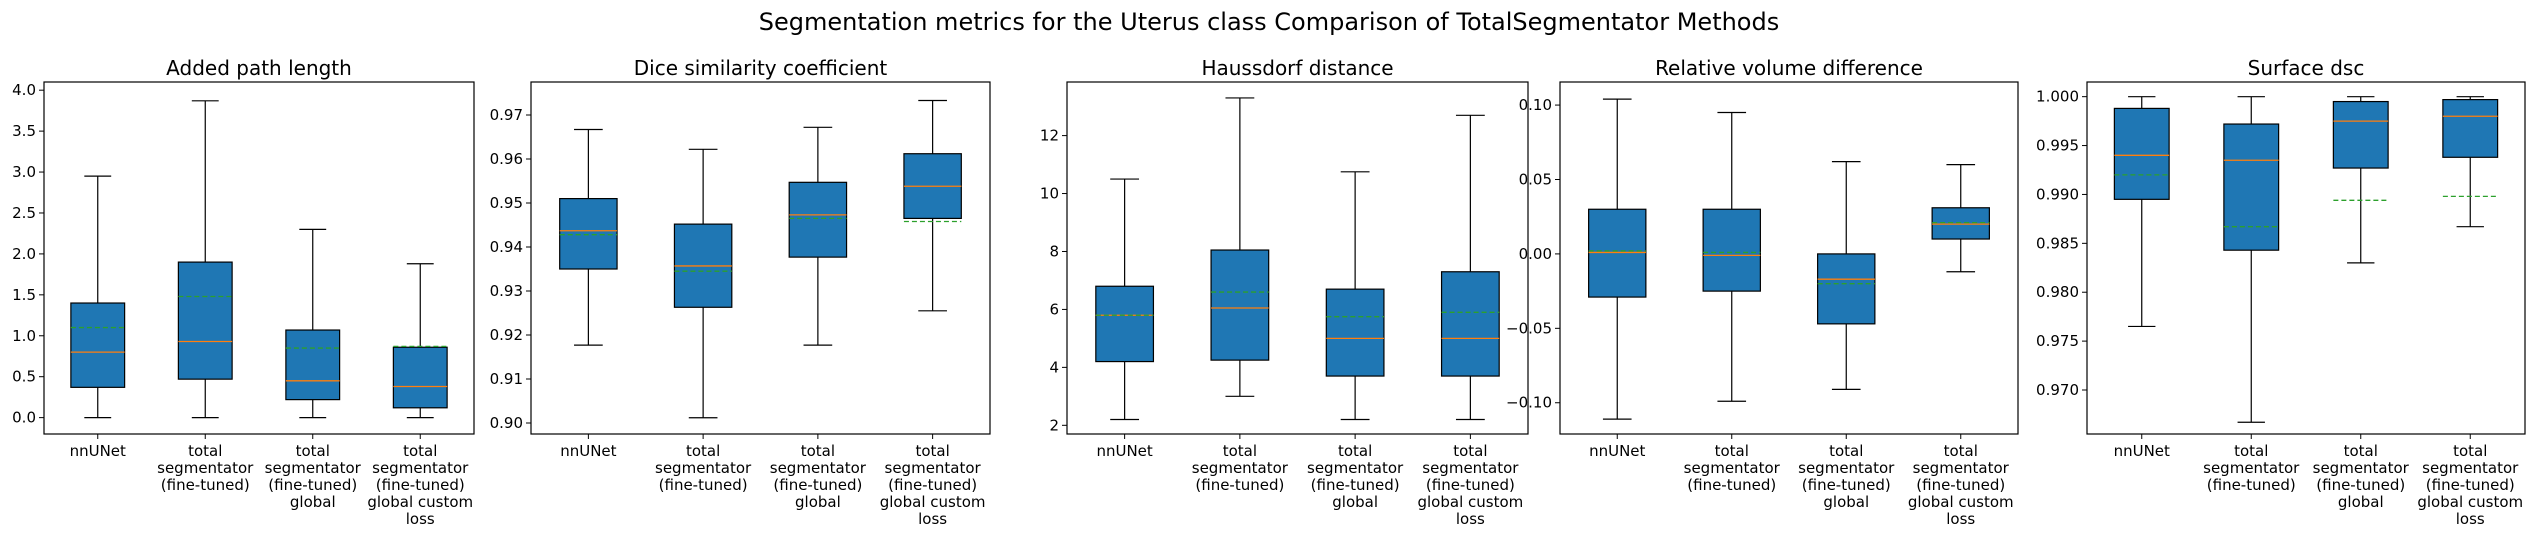  What do you see at coordinates (506, 335) in the screenshot?
I see `y-tick-label: 0.92` at bounding box center [506, 335].